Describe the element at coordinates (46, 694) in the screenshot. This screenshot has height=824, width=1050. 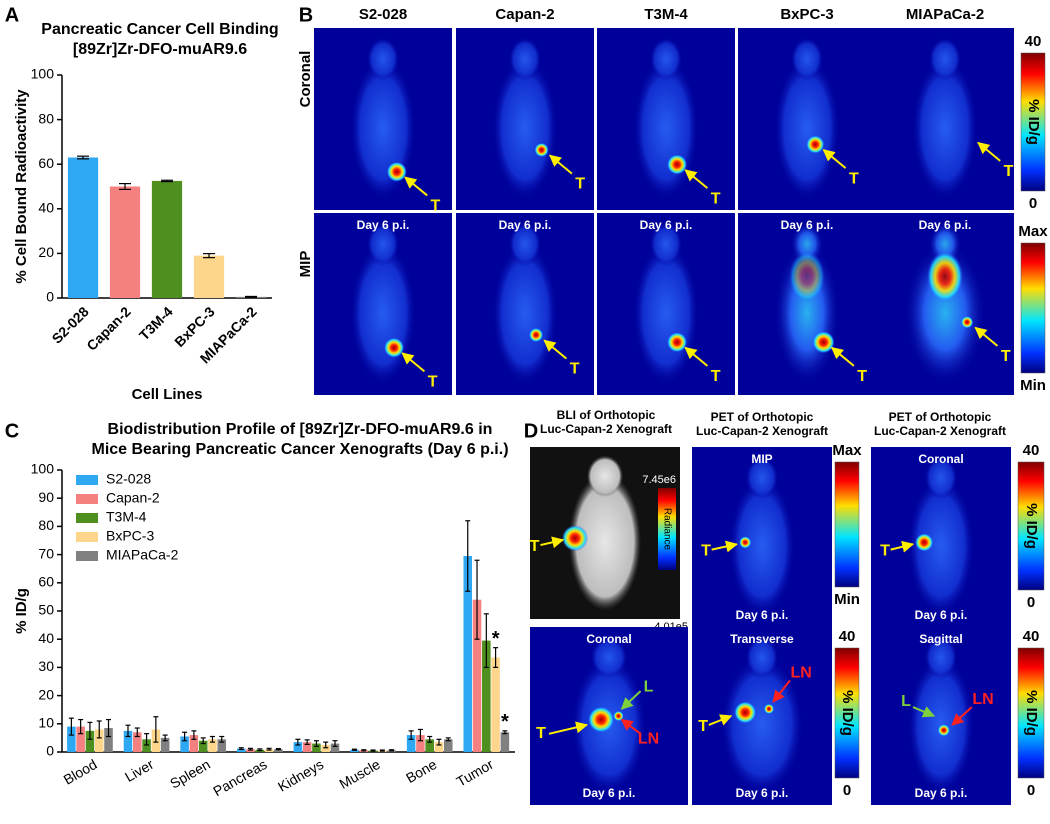
I see `y-tick-label: 20` at that location.